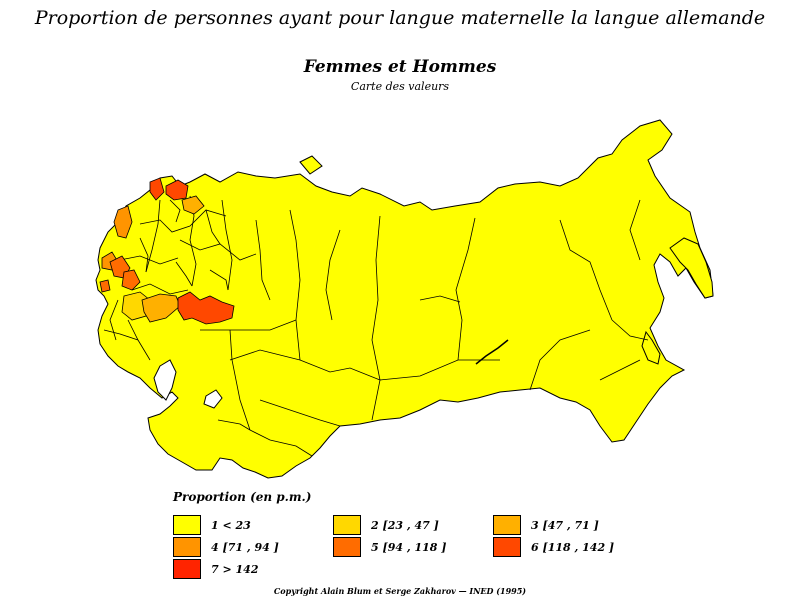 The image size is (800, 600). What do you see at coordinates (311, 165) in the screenshot?
I see `novaya-zemlya` at bounding box center [311, 165].